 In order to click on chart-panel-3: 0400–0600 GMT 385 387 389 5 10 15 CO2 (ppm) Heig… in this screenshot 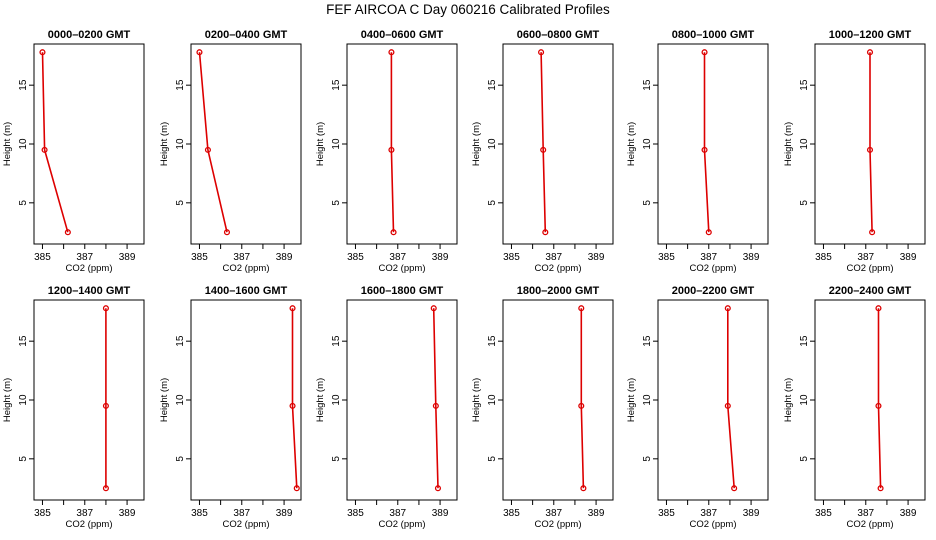, I will do `click(386, 151)`.